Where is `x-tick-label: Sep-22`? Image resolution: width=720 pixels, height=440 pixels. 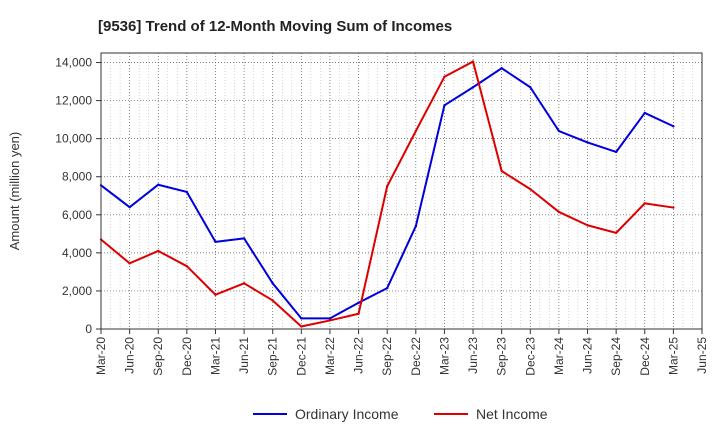
x-tick-label: Sep-22 is located at coordinates (387, 356).